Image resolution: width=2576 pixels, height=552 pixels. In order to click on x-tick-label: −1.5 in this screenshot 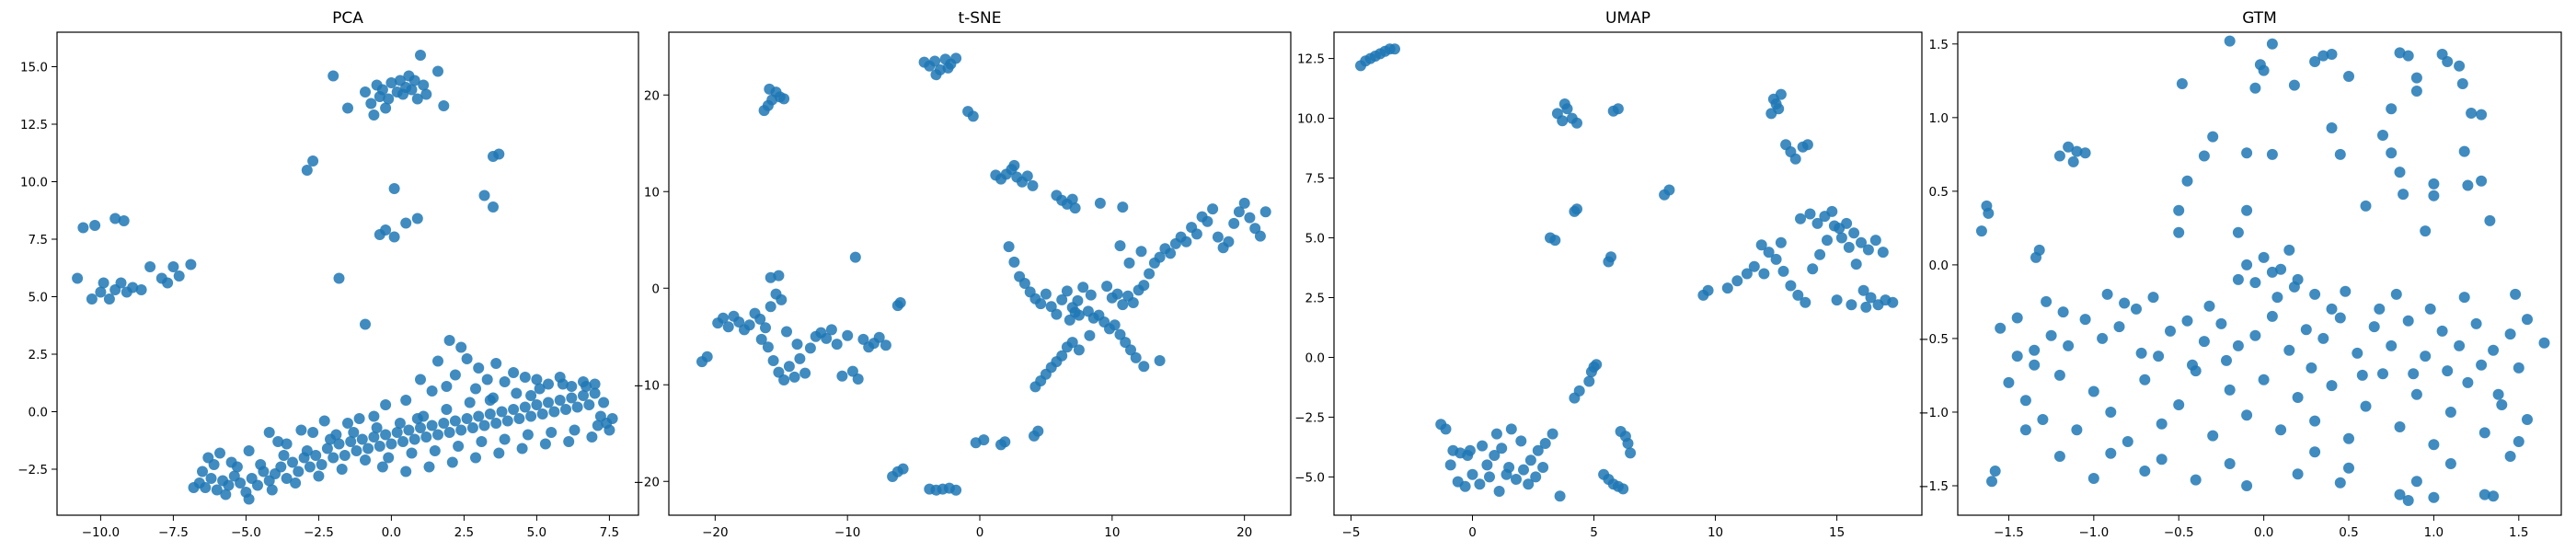, I will do `click(2009, 532)`.